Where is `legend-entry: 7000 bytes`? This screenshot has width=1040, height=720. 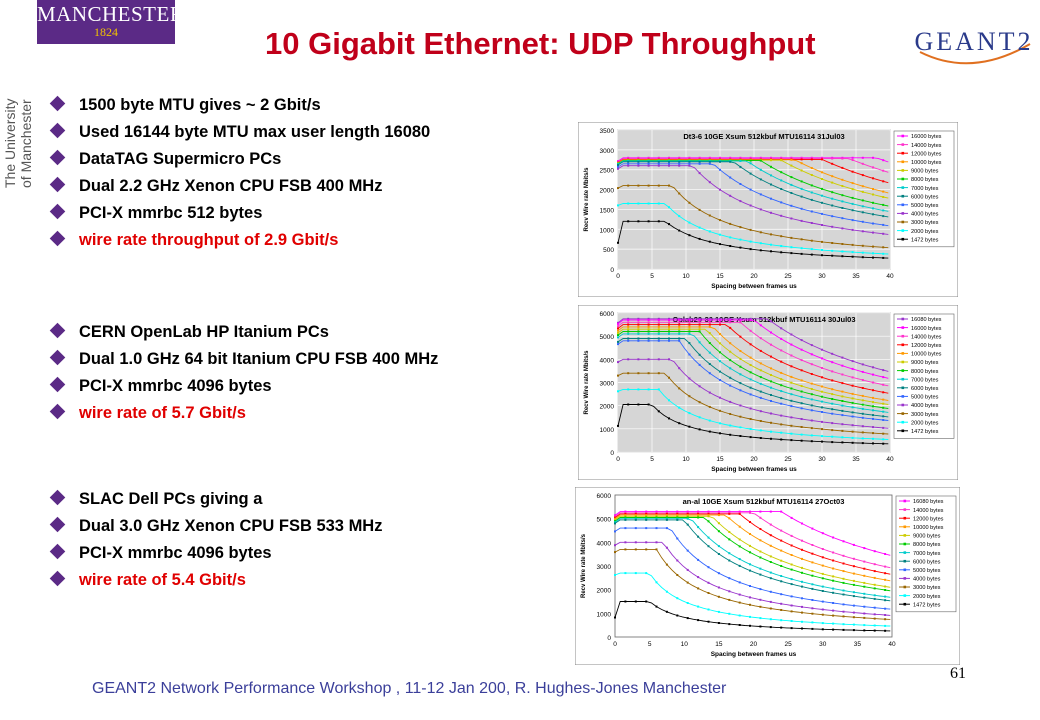
legend-entry: 7000 bytes is located at coordinates (925, 189).